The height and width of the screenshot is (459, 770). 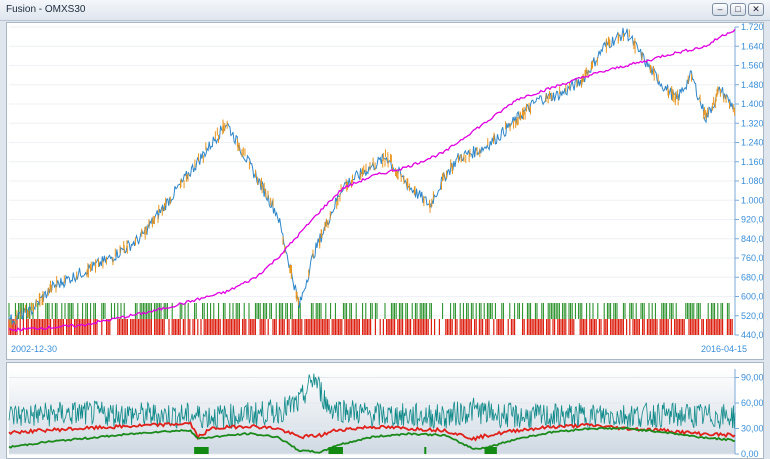 I want to click on y-tick-label: 840,00, so click(x=752, y=239).